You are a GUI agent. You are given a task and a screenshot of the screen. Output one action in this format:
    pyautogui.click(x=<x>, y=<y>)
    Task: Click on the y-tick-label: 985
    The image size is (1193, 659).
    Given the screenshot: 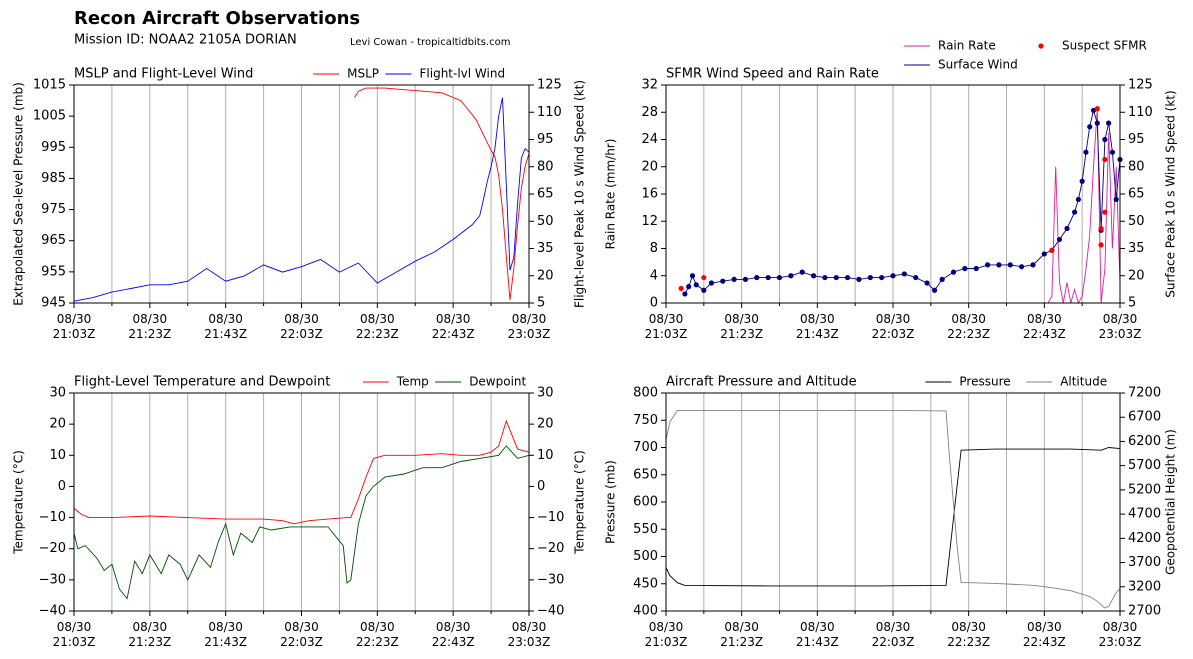 What is the action you would take?
    pyautogui.click(x=53, y=178)
    